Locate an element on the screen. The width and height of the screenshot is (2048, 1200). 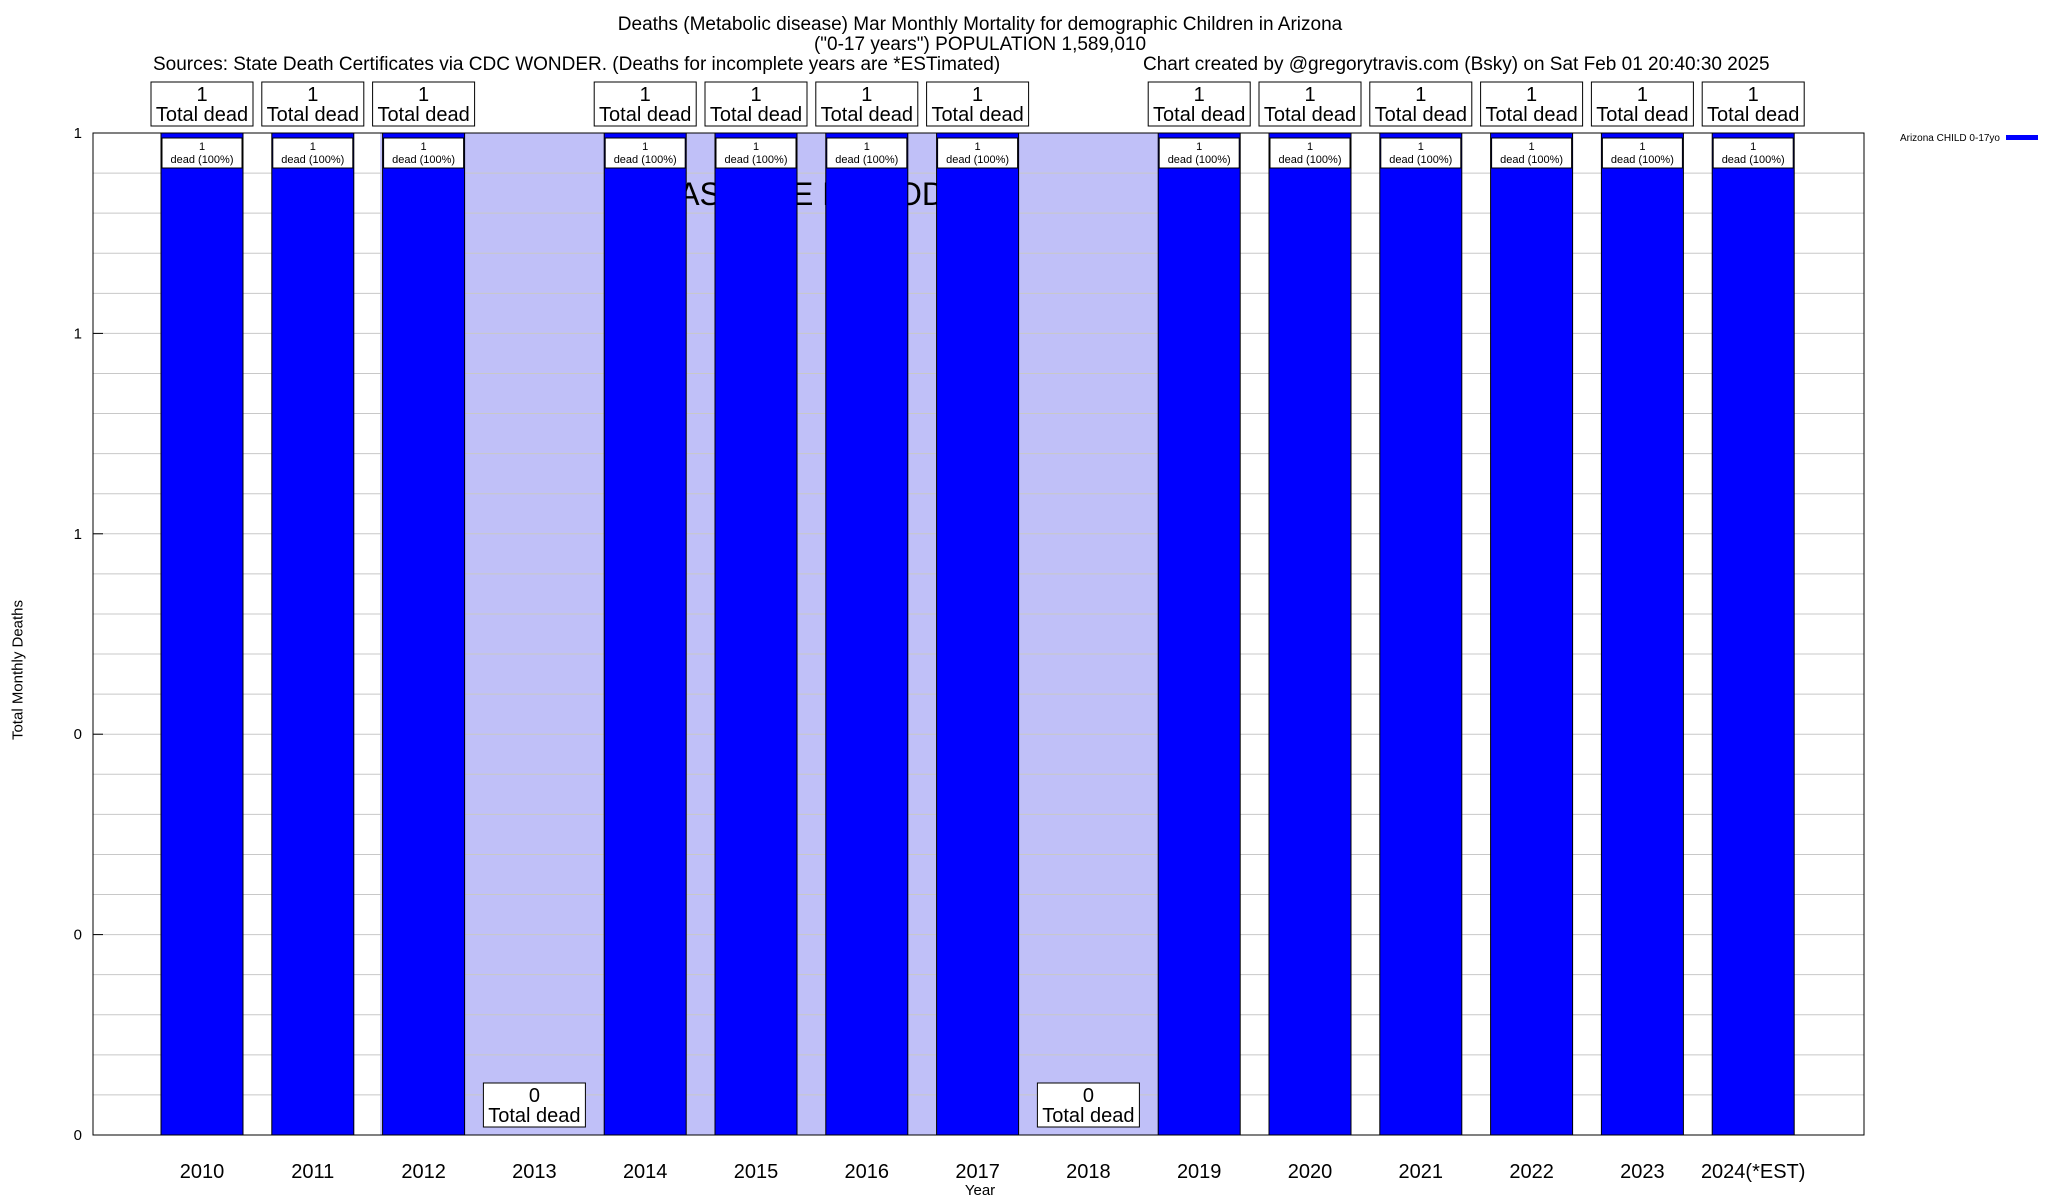
x-tick-label: 2017 is located at coordinates (977, 1172).